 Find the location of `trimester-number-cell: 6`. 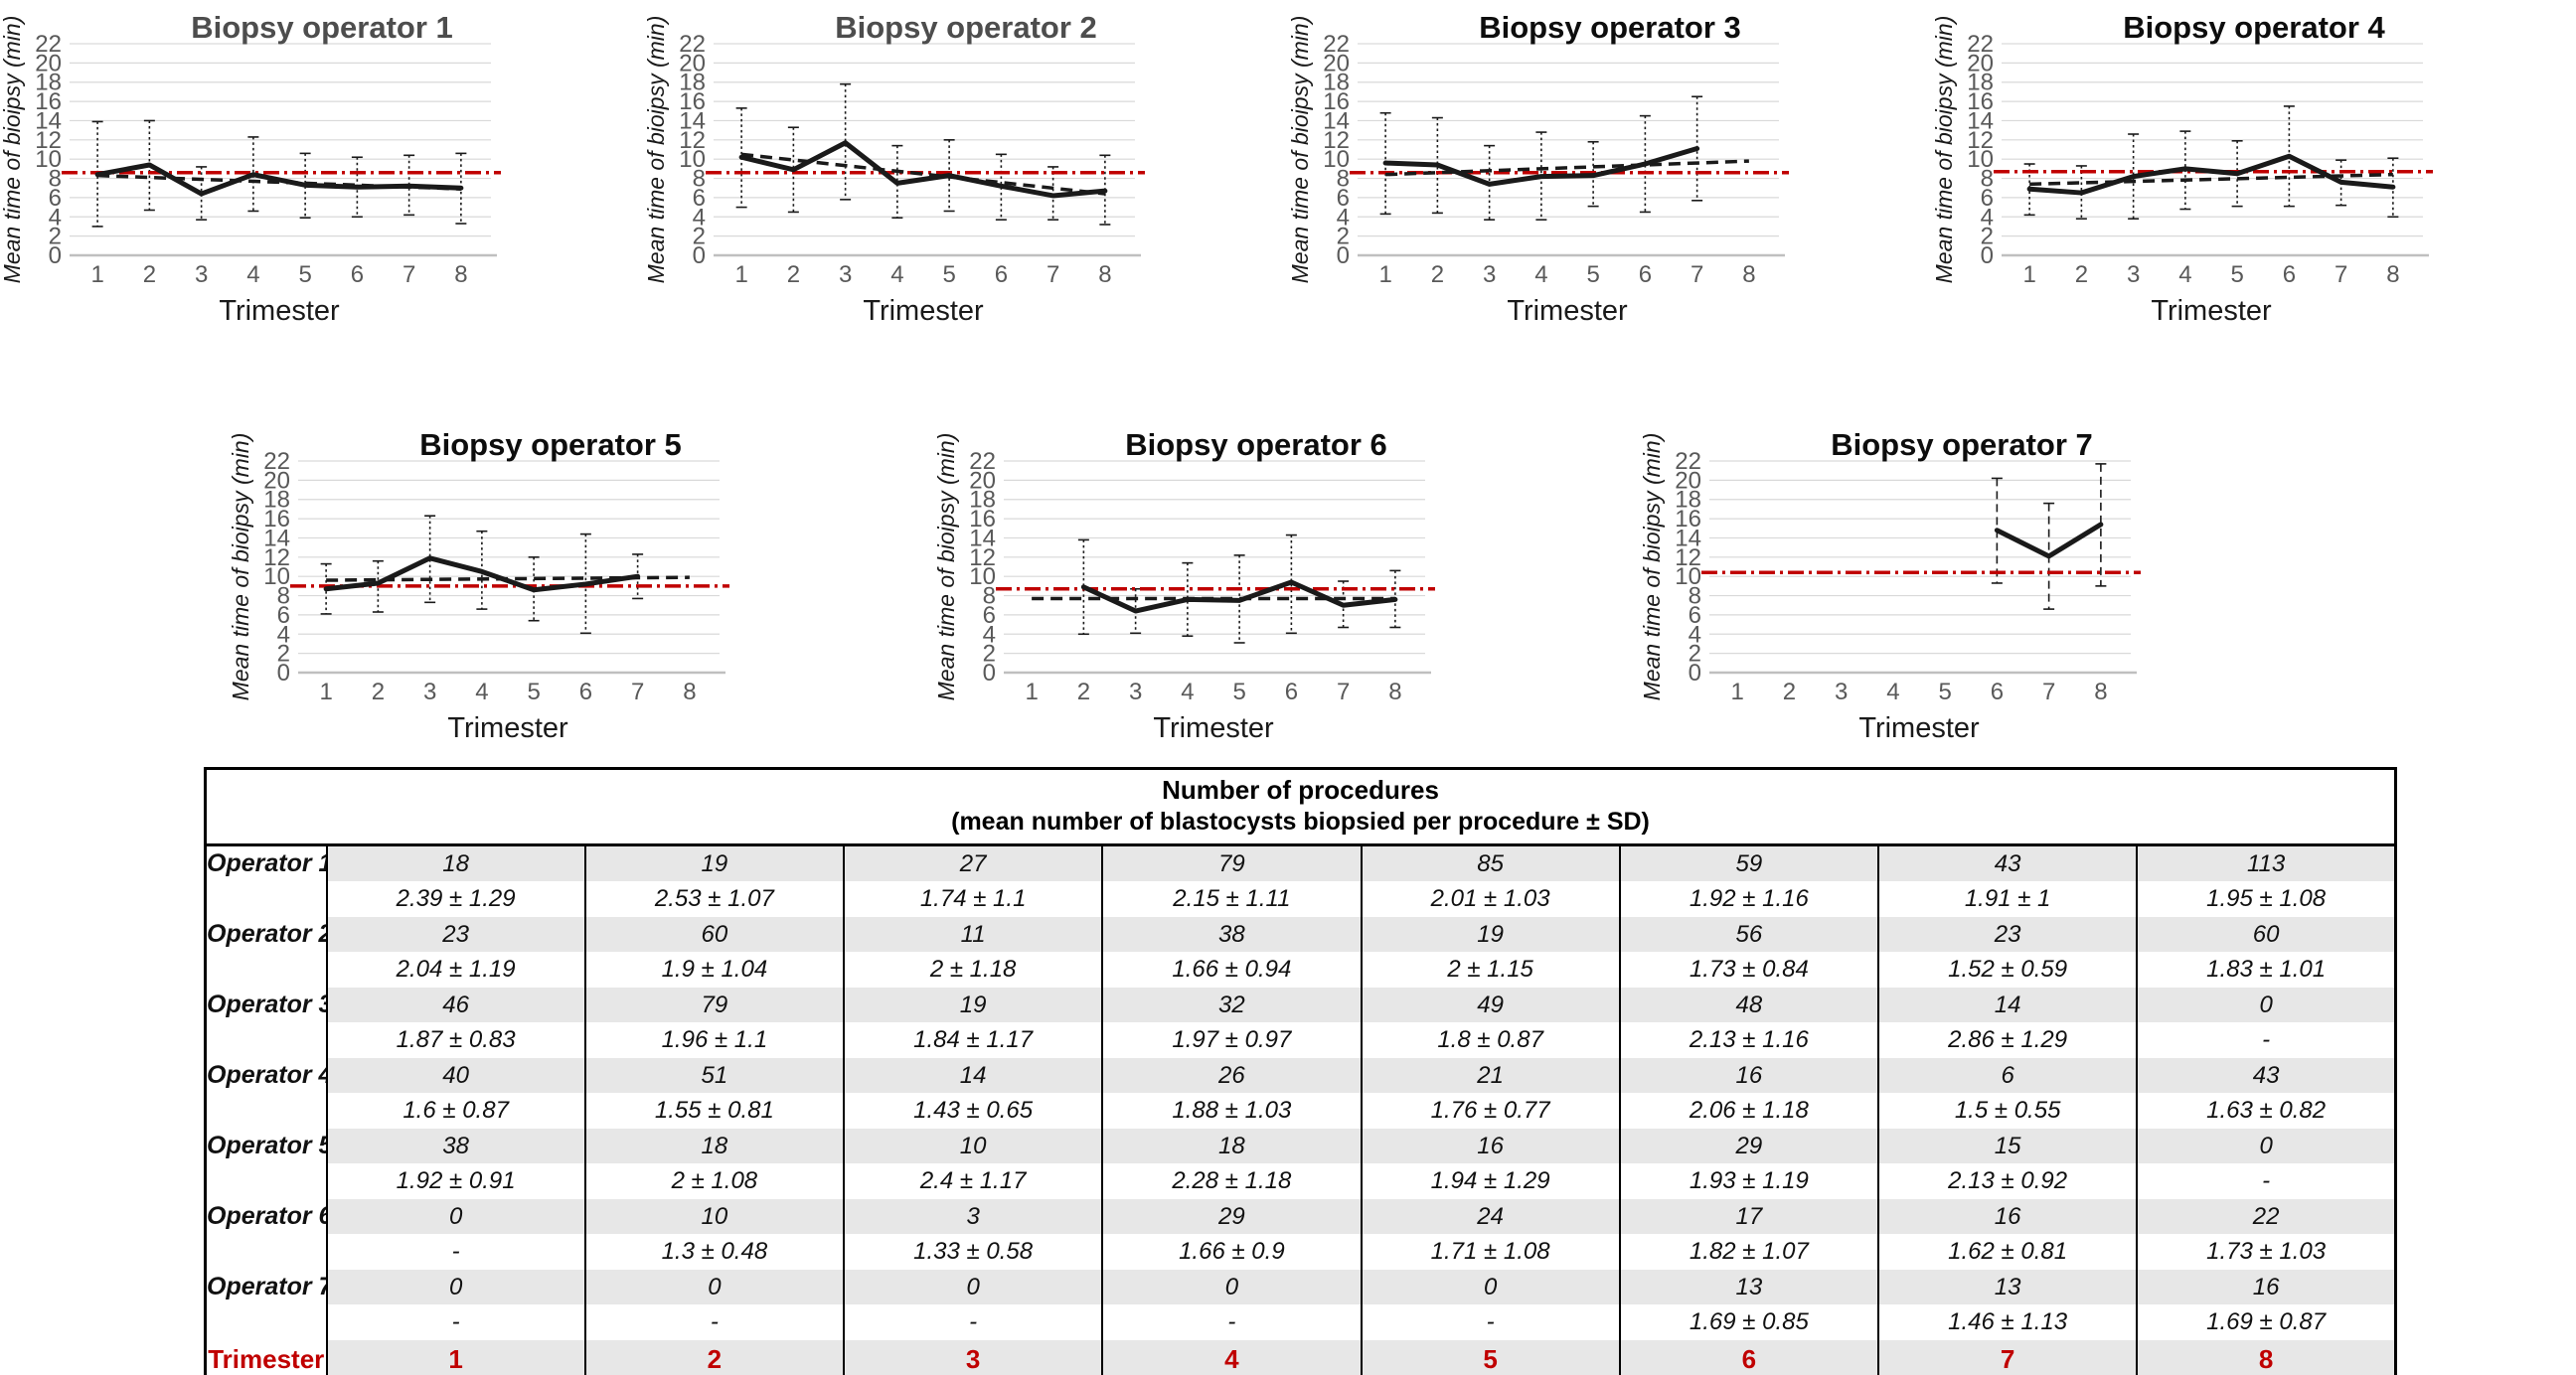

trimester-number-cell: 6 is located at coordinates (1748, 1357).